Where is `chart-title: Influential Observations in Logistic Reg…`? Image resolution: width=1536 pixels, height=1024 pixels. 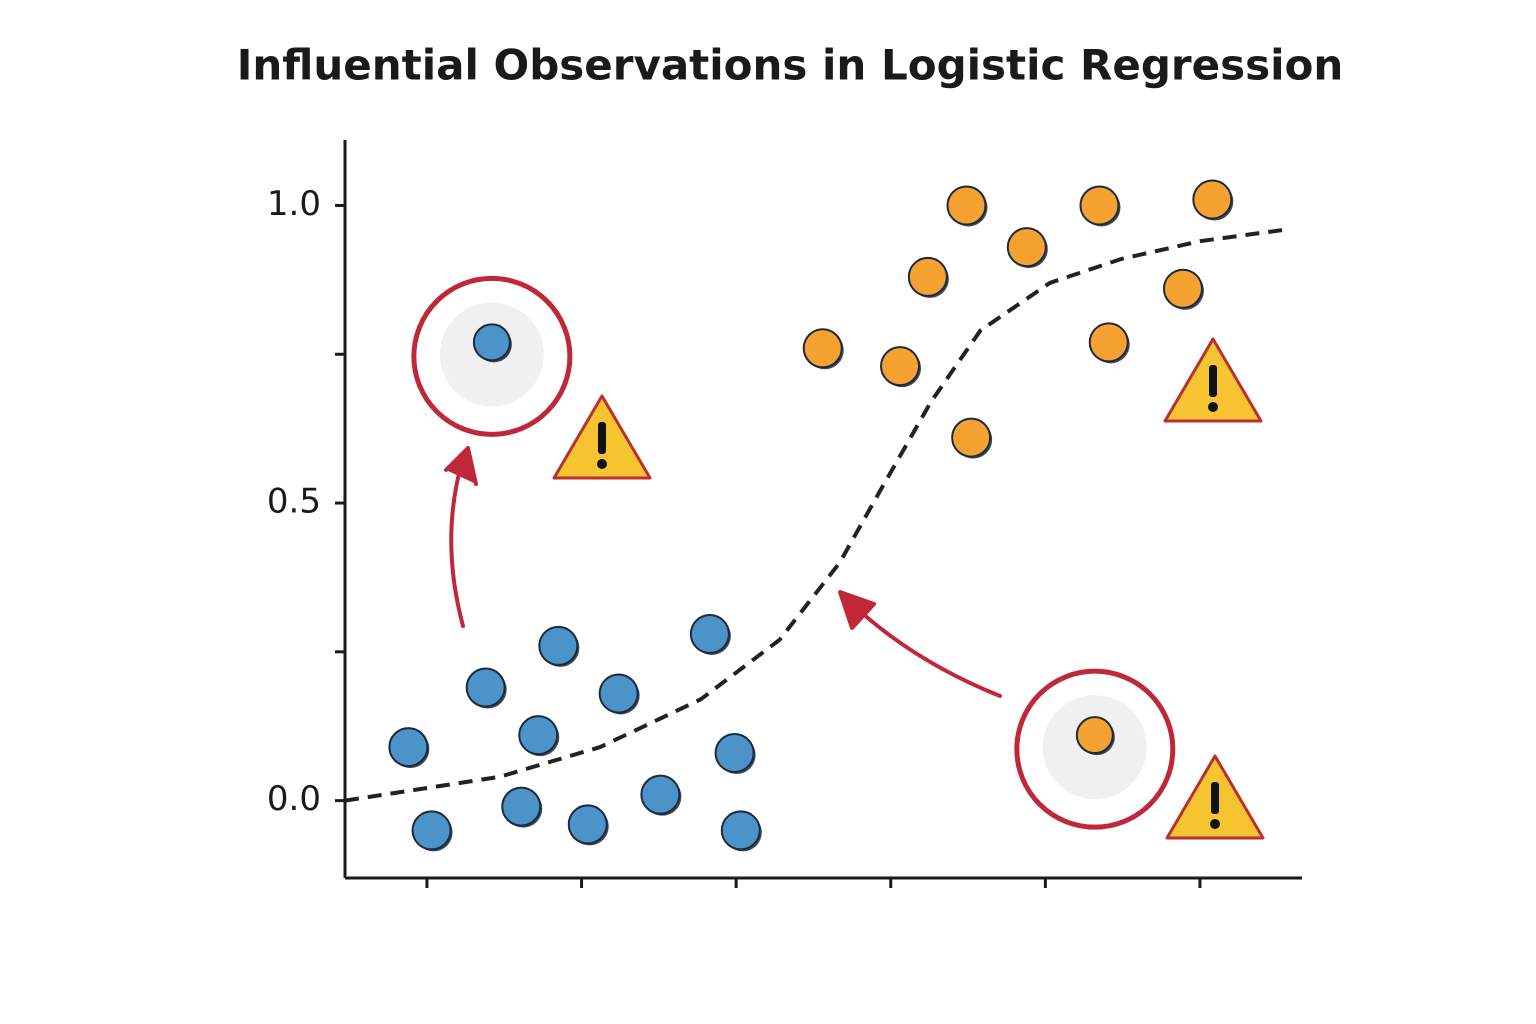
chart-title: Influential Observations in Logistic Reg… is located at coordinates (790, 65).